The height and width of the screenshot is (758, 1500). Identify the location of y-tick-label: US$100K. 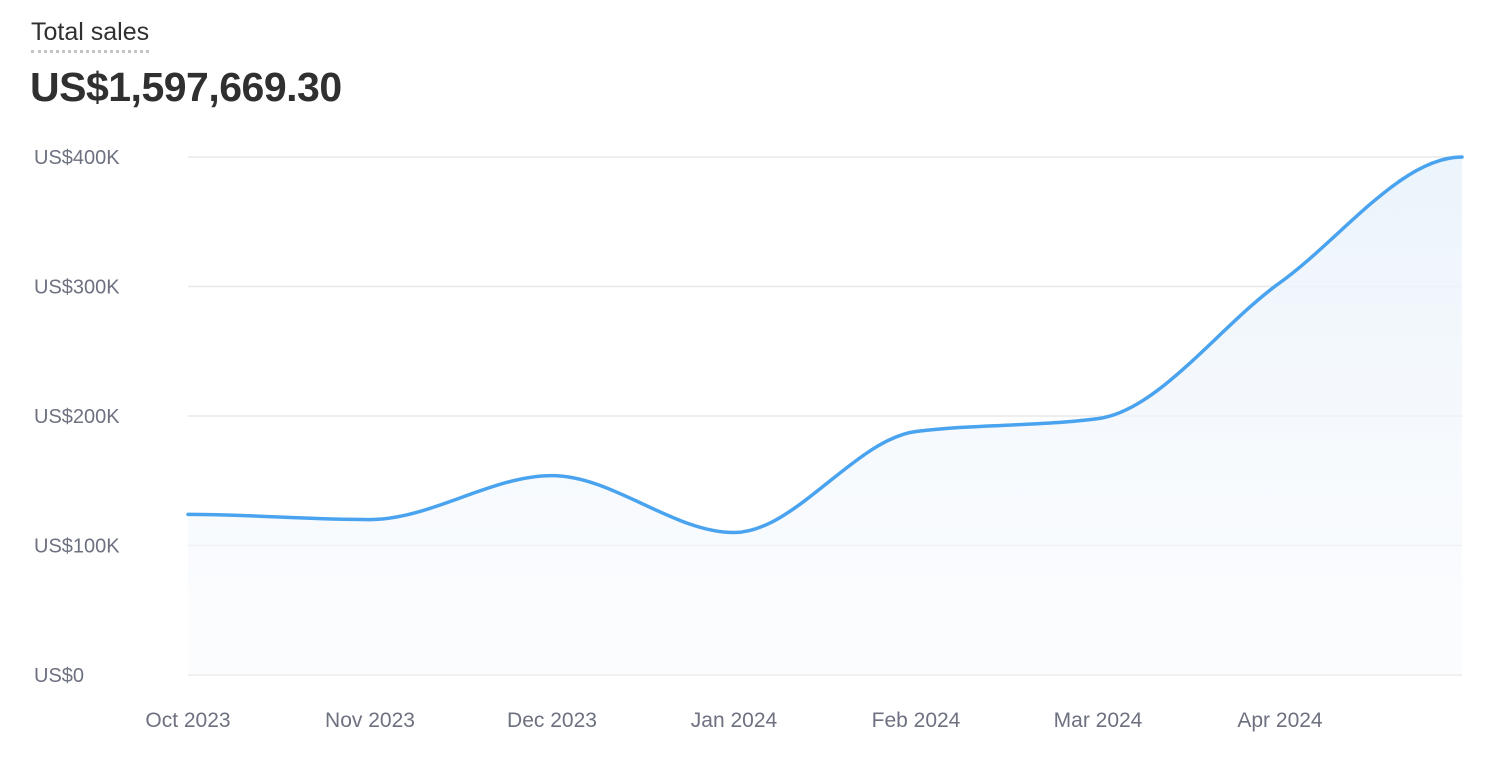
(77, 547).